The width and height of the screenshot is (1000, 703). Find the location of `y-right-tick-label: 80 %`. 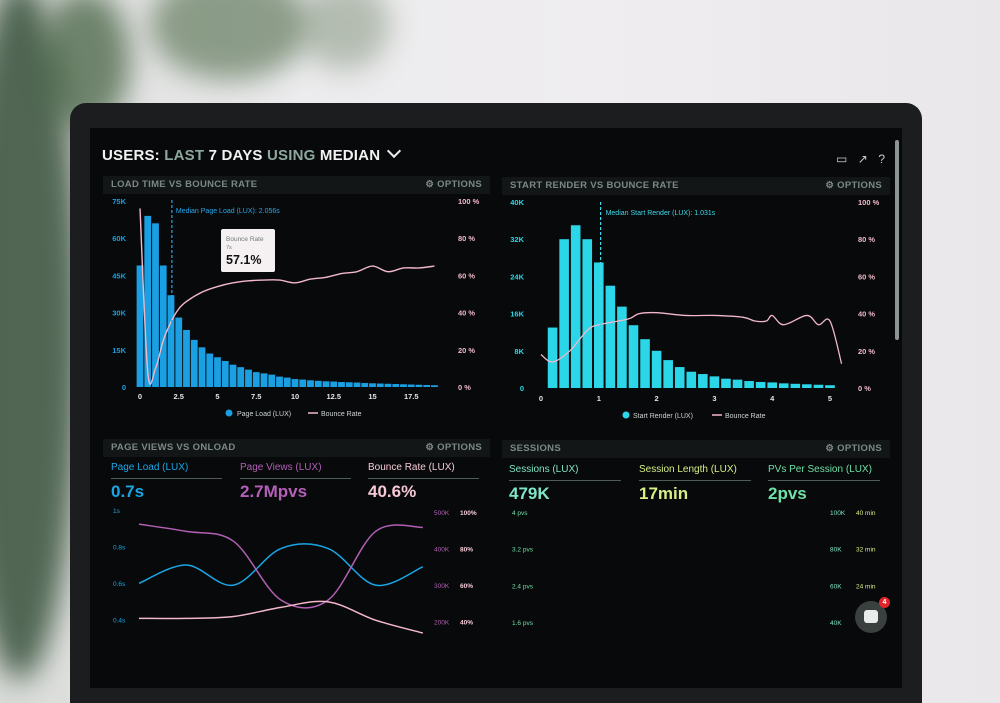

y-right-tick-label: 80 % is located at coordinates (466, 238).